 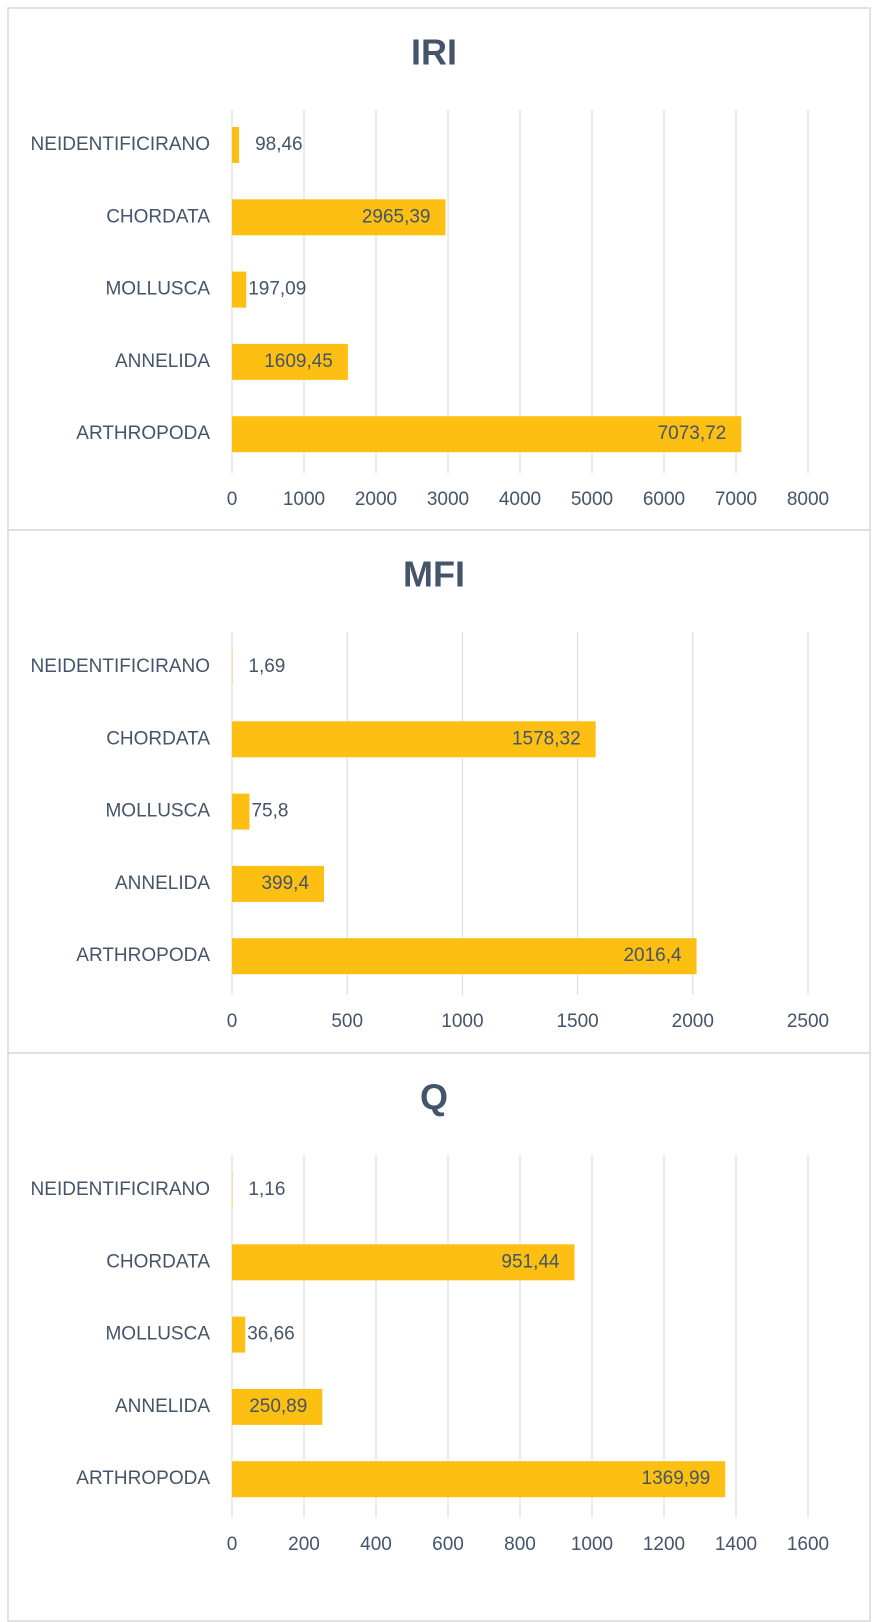 What do you see at coordinates (347, 1021) in the screenshot?
I see `x-tick-label: 500` at bounding box center [347, 1021].